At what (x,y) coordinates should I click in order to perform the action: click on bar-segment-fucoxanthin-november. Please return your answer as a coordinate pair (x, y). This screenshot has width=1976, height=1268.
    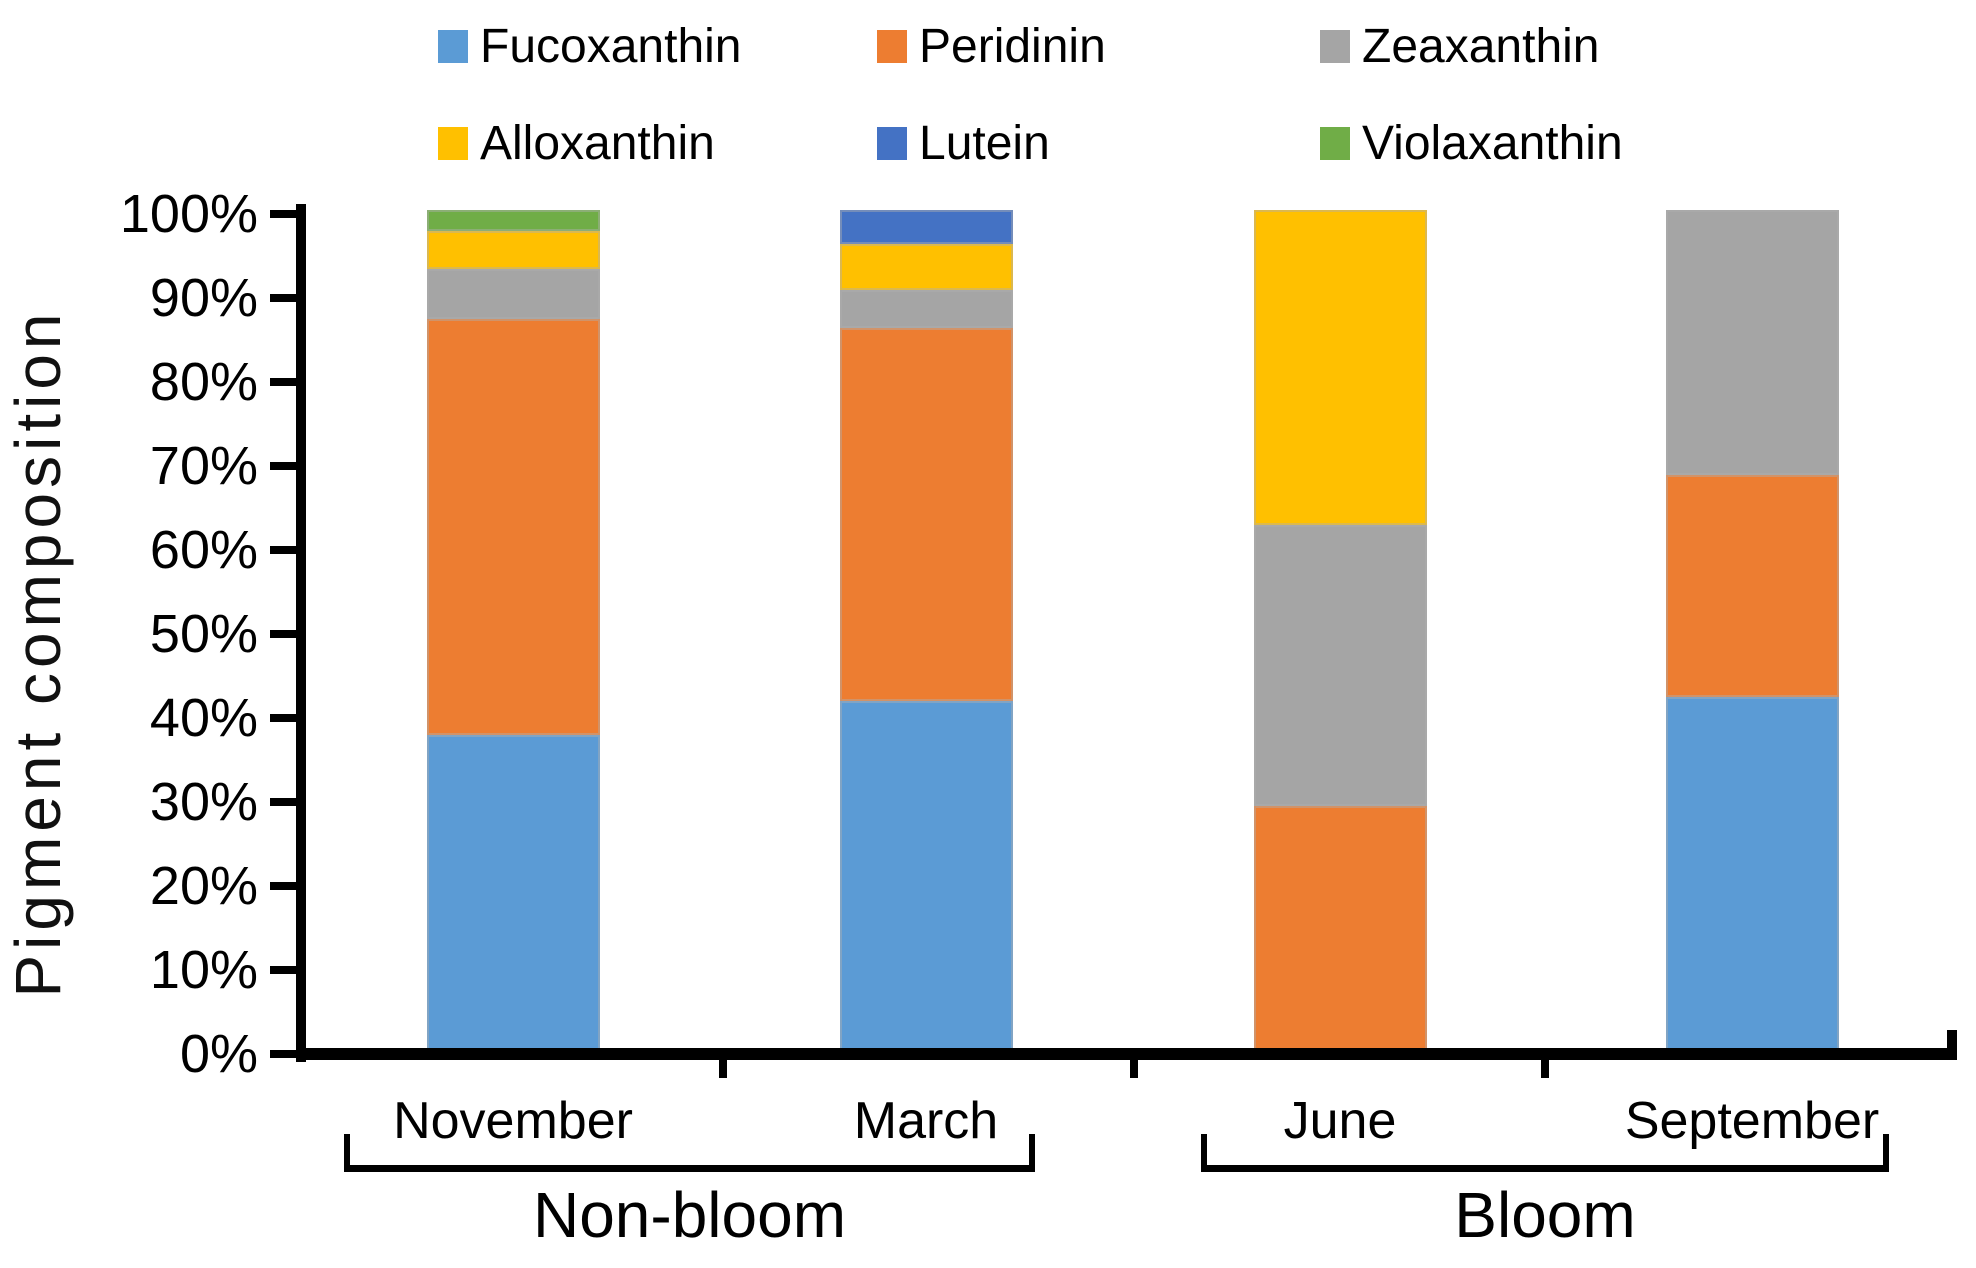
    Looking at the image, I should click on (513, 892).